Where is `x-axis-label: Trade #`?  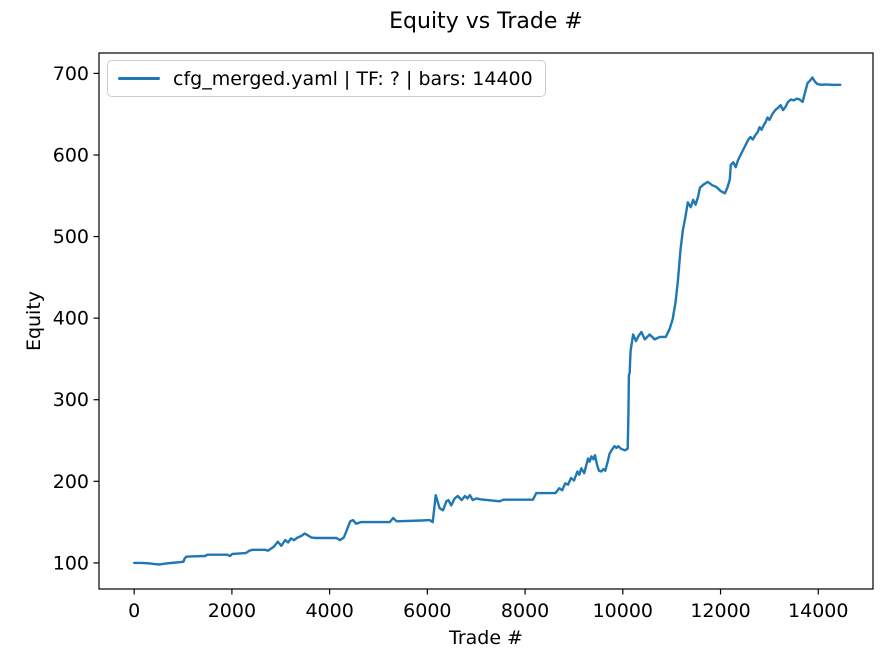 x-axis-label: Trade # is located at coordinates (486, 638).